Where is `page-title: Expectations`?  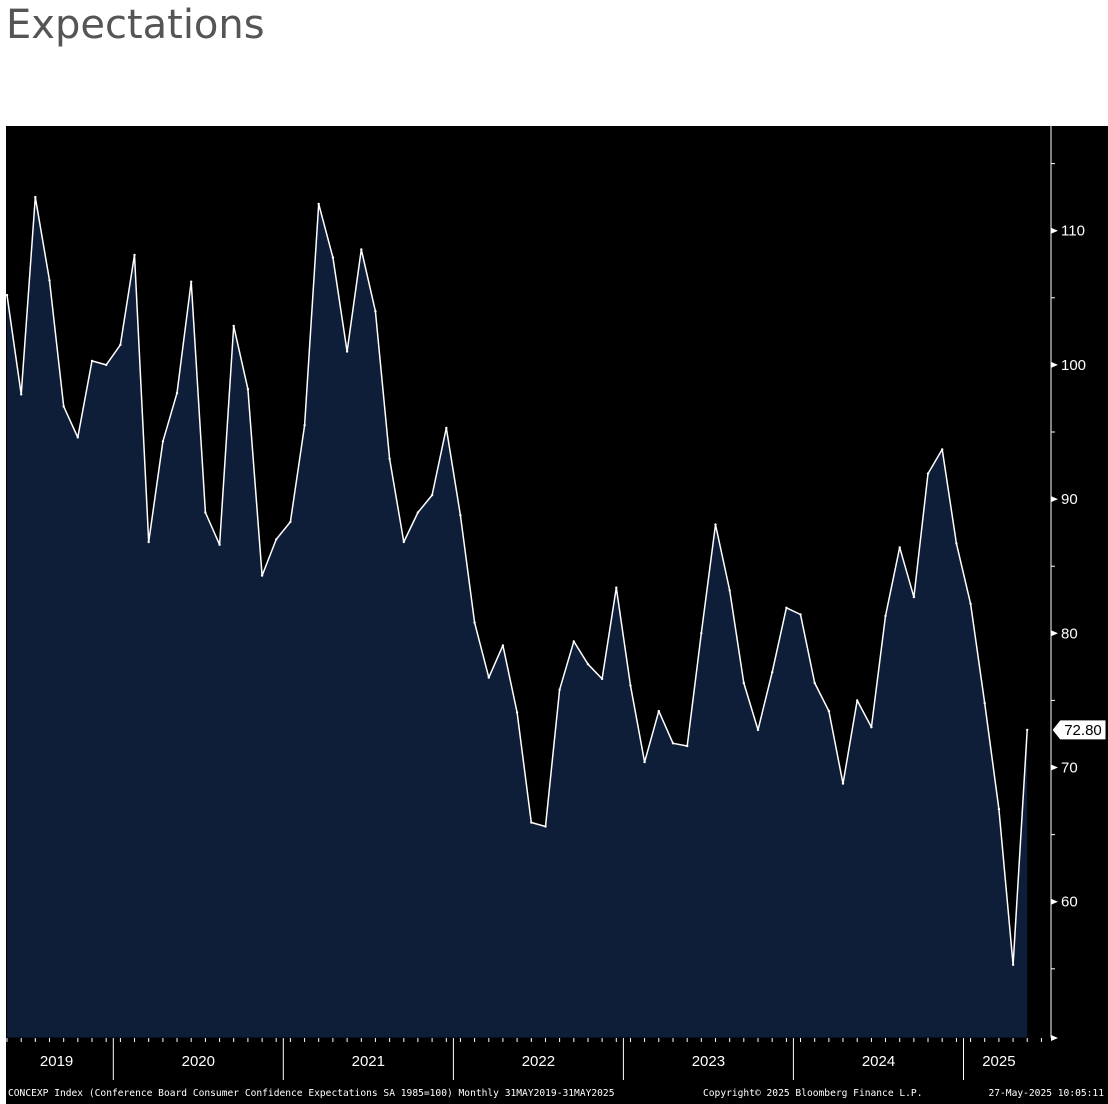
page-title: Expectations is located at coordinates (135, 25).